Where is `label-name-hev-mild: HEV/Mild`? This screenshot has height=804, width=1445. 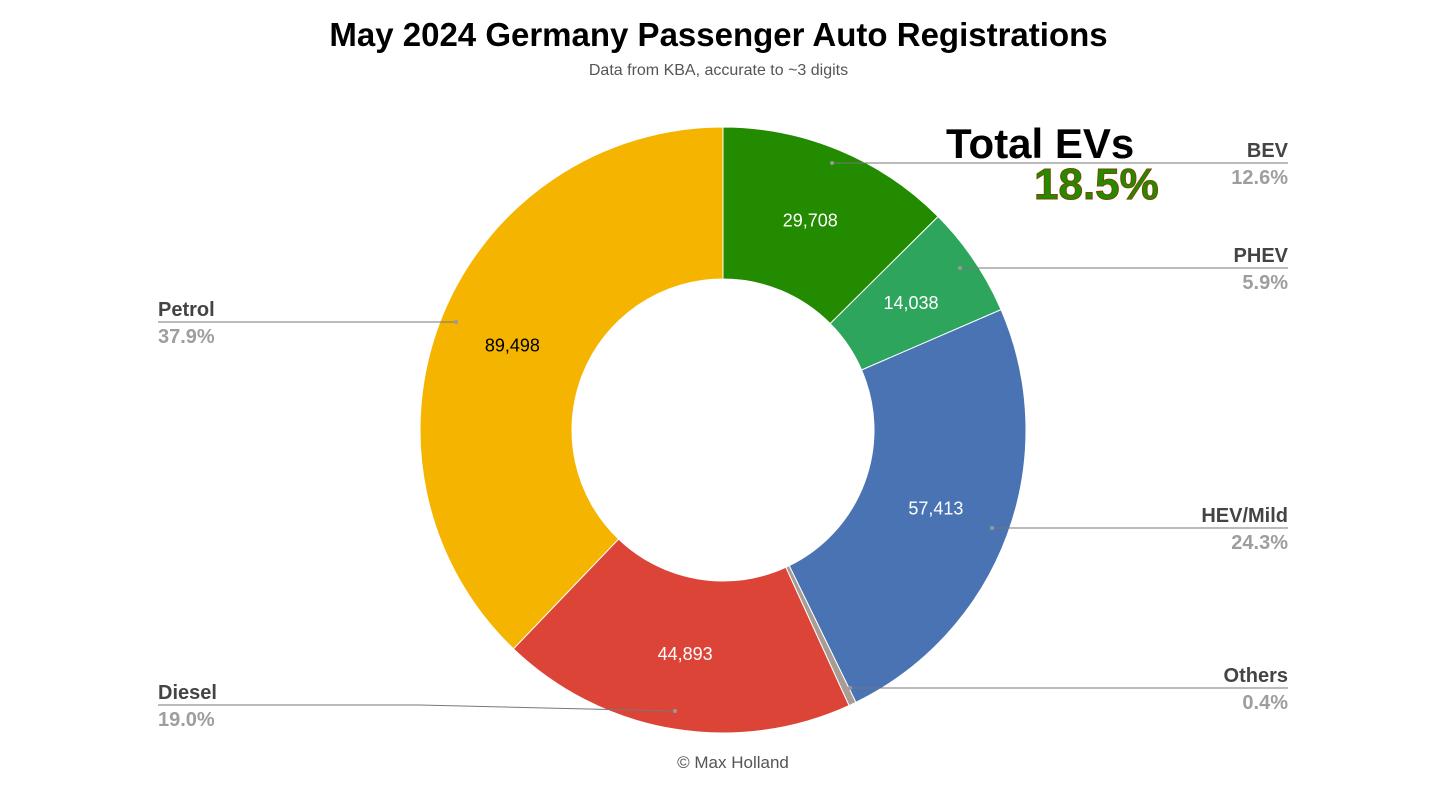 label-name-hev-mild: HEV/Mild is located at coordinates (1244, 516).